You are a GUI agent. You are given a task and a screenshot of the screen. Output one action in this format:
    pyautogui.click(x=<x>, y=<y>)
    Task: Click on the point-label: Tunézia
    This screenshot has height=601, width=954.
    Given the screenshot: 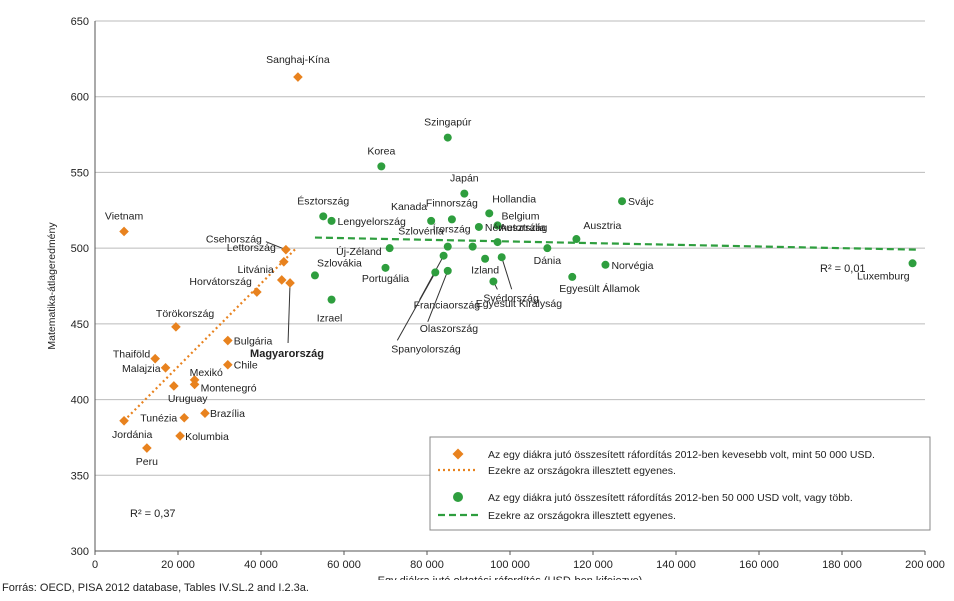 What is the action you would take?
    pyautogui.click(x=158, y=419)
    